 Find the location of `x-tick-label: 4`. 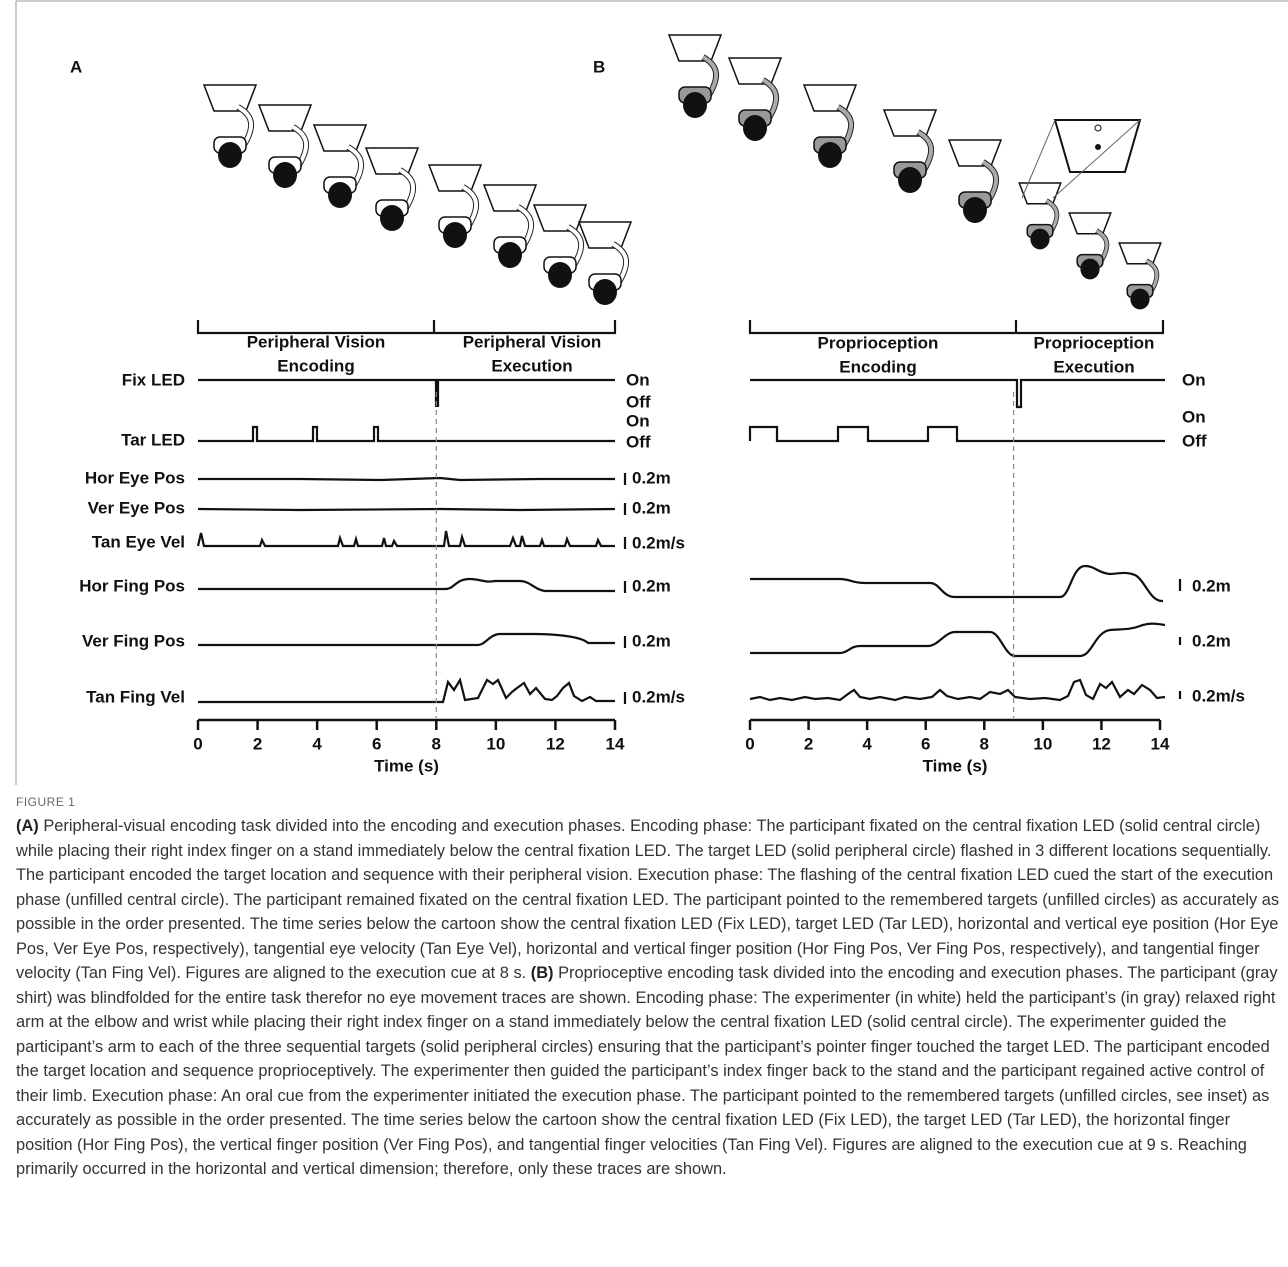

x-tick-label: 4 is located at coordinates (867, 743).